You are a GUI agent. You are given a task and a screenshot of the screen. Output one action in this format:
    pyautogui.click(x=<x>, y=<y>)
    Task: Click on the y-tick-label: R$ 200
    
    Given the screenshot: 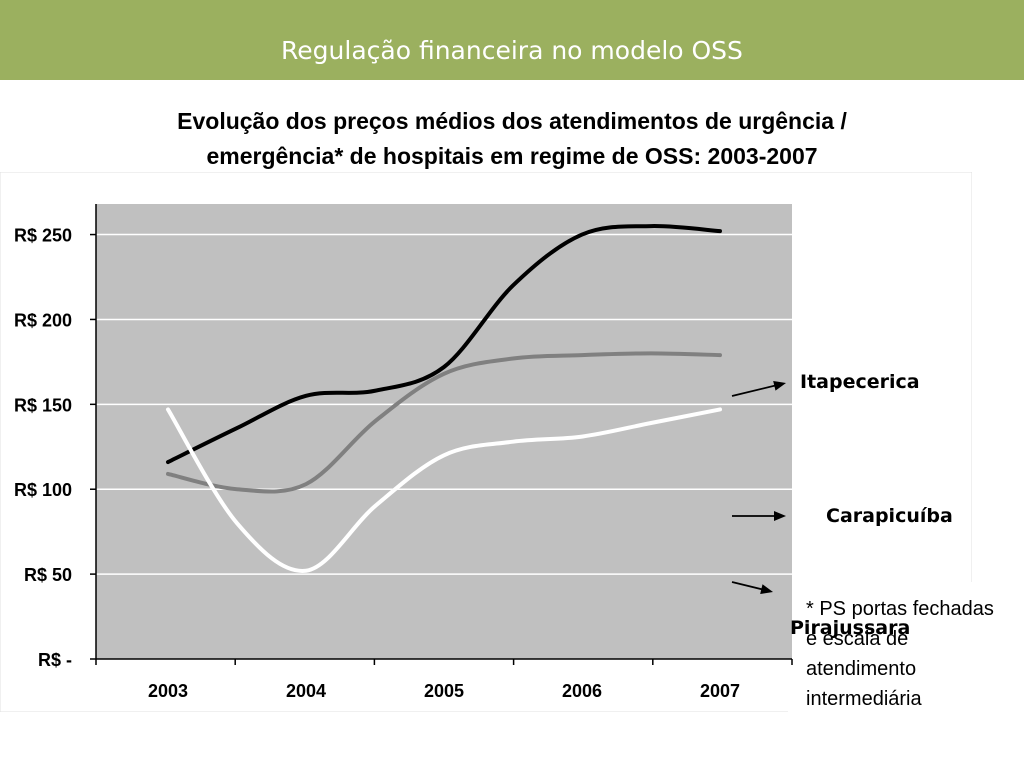 What is the action you would take?
    pyautogui.click(x=43, y=320)
    